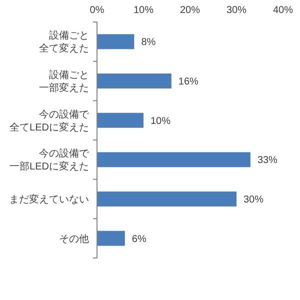 The width and height of the screenshot is (300, 300). What do you see at coordinates (143, 10) in the screenshot?
I see `x-tick-label: 10%` at bounding box center [143, 10].